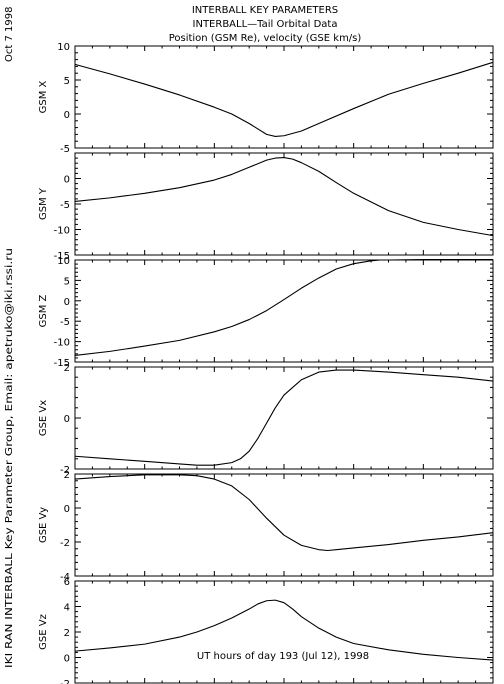 The height and width of the screenshot is (684, 504). I want to click on y-axis-label: GSM Y, so click(43, 203).